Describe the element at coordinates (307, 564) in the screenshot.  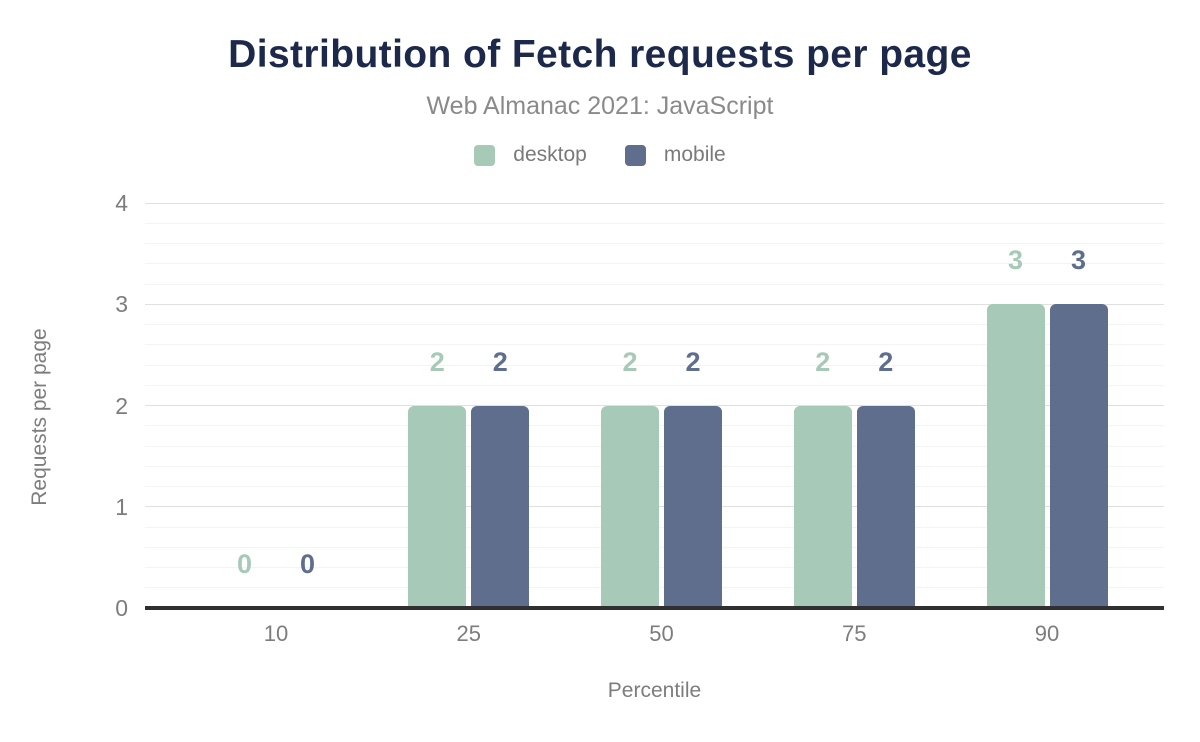
I see `mobile-value-label-p10: 0` at that location.